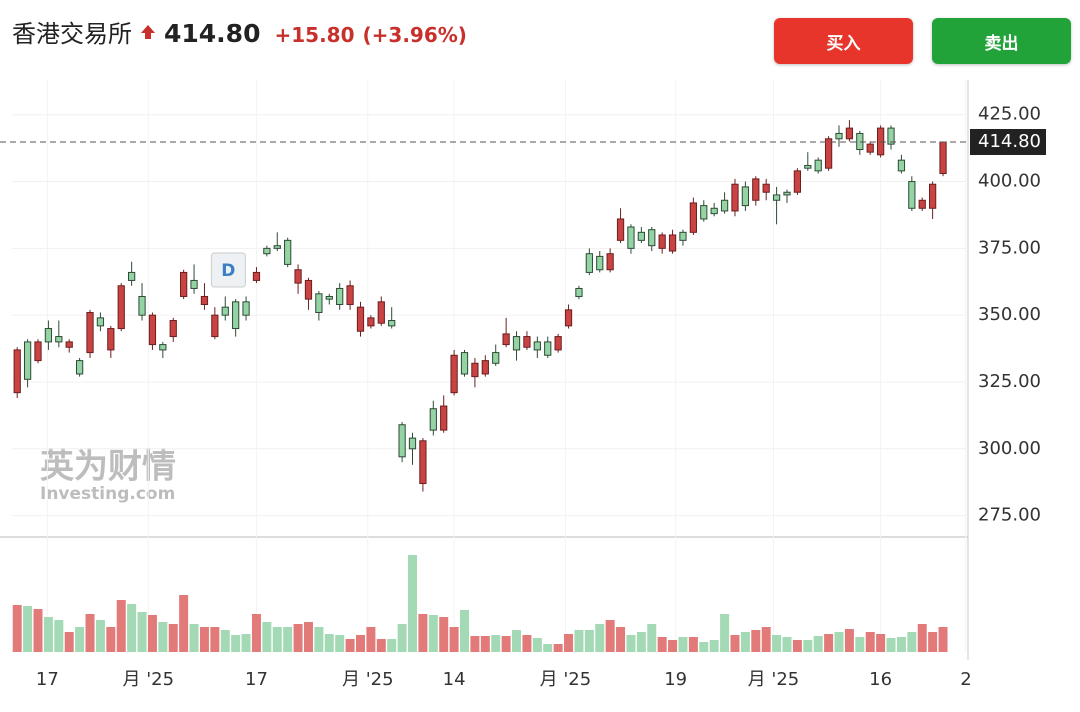  What do you see at coordinates (880, 679) in the screenshot?
I see `x-tick-label: 16` at bounding box center [880, 679].